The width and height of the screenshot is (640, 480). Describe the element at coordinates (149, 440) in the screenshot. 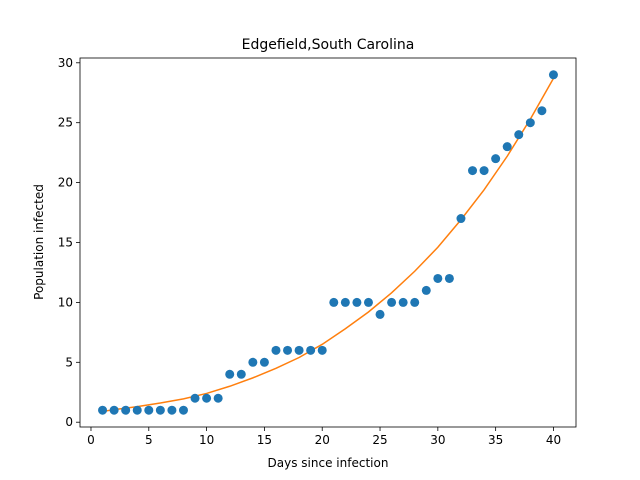

I see `x-tick-label: 5` at that location.